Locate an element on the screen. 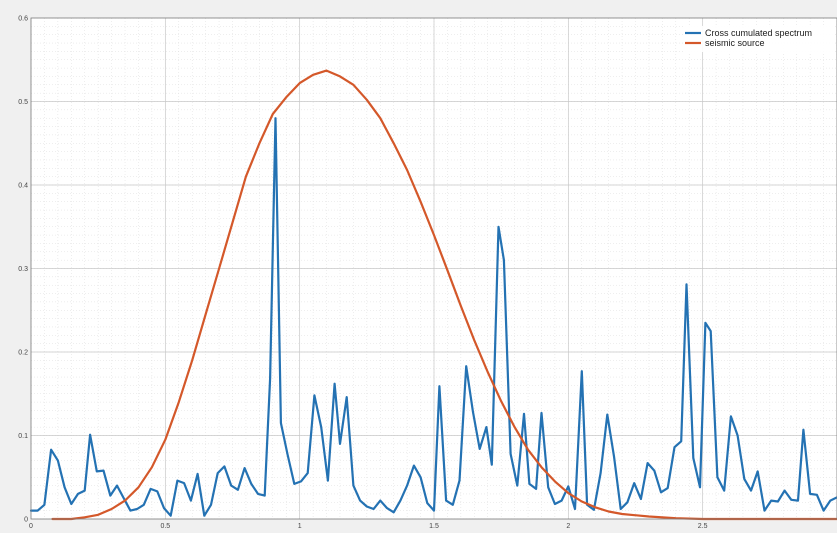 The width and height of the screenshot is (837, 533). y-tick-label: 0.6 is located at coordinates (23, 19).